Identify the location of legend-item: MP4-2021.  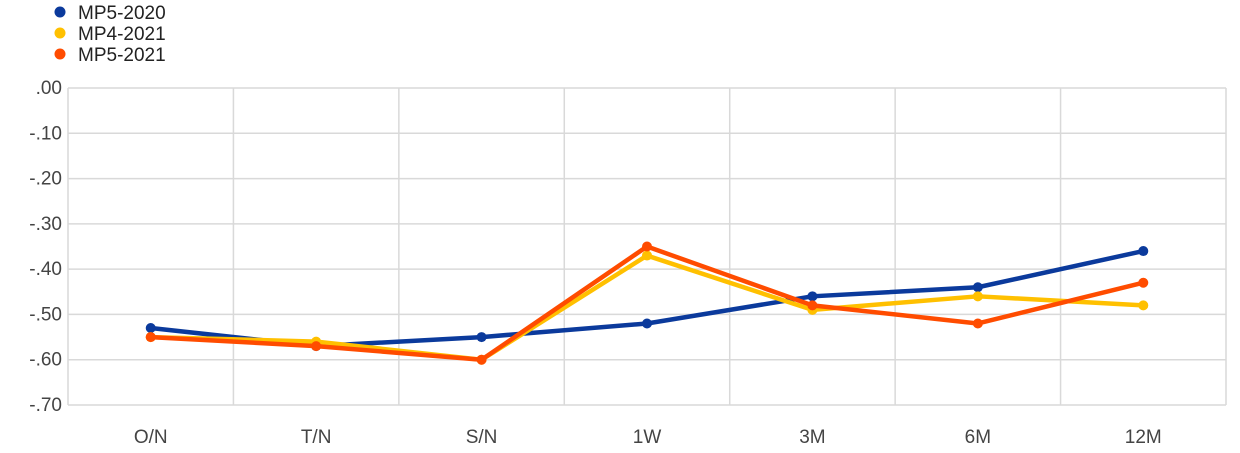
(110, 34).